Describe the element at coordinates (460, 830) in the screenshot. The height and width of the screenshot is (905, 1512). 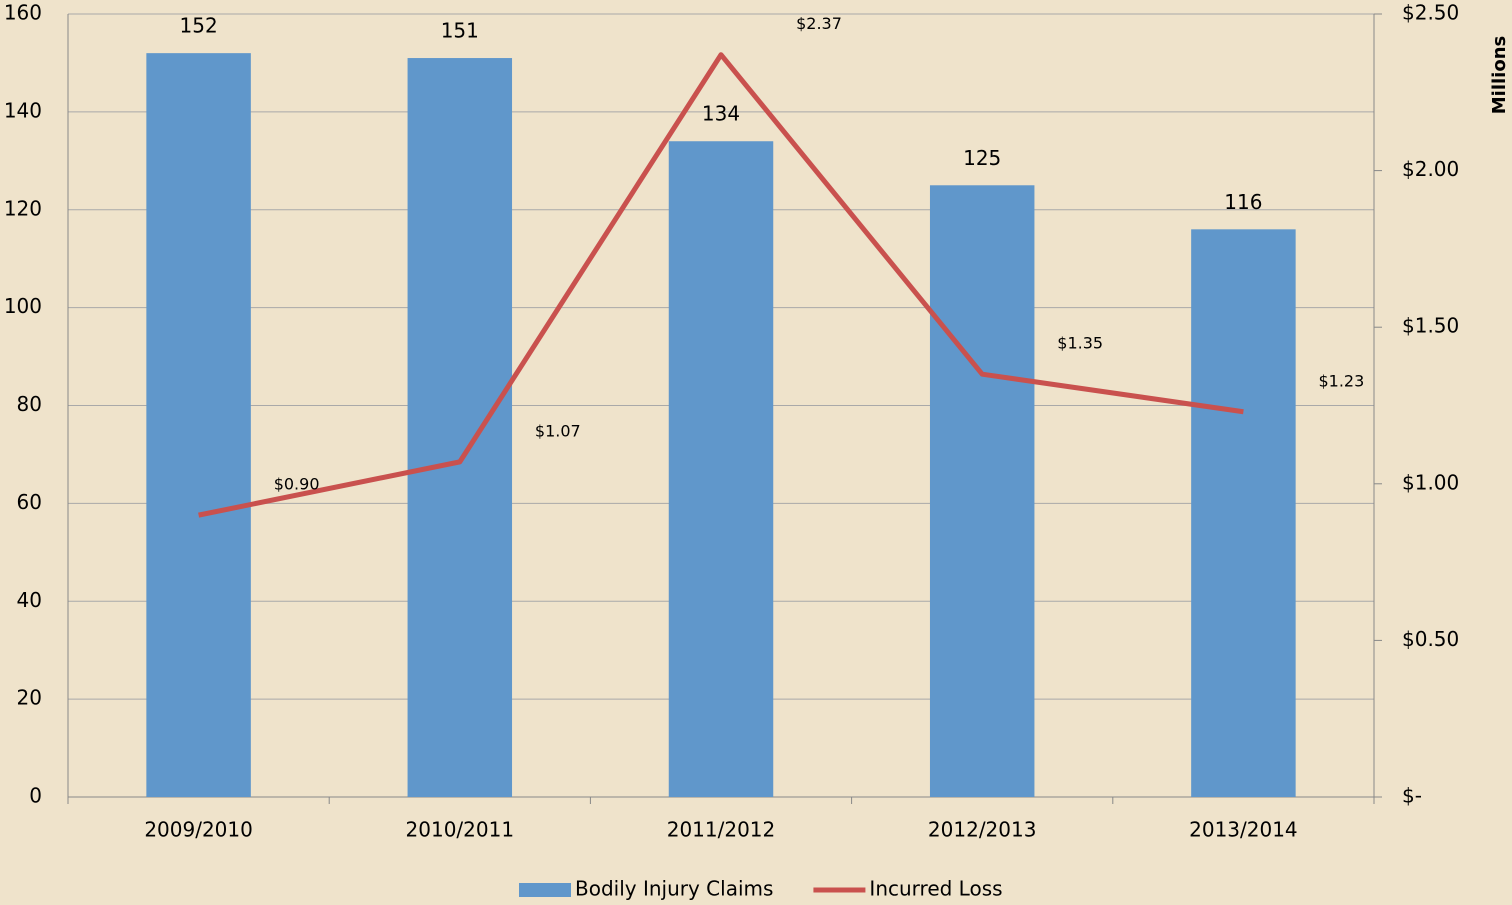
I see `x-tick-label: 2010/2011` at that location.